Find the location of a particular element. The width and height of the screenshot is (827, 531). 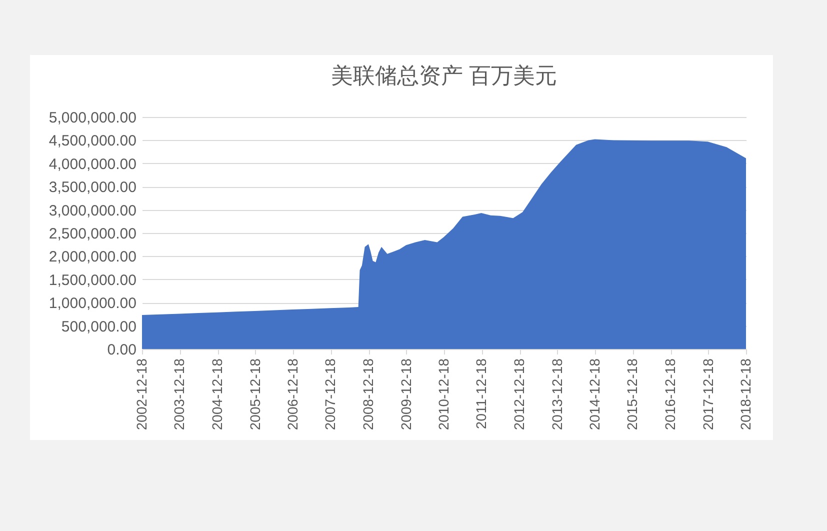

y-tick-label: 1,500,000.00 is located at coordinates (92, 280).